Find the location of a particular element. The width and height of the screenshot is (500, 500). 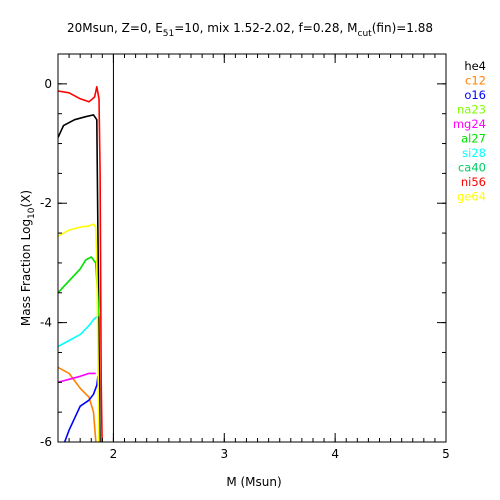

title-part-1: 20Msun, Z=0, E is located at coordinates (115, 28).